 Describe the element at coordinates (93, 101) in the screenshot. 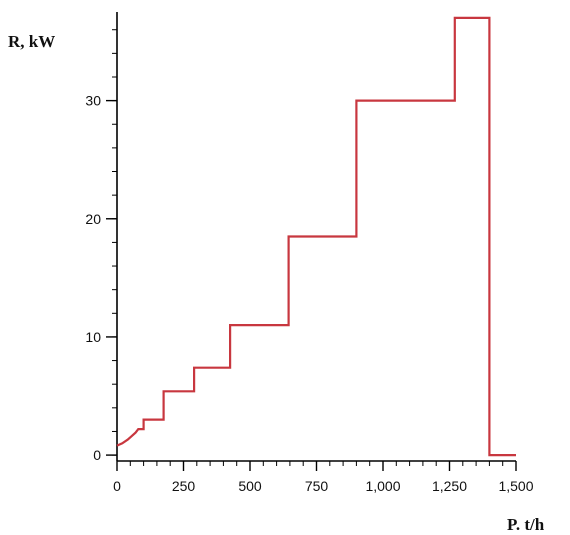

I see `y-tick-label: 30` at that location.